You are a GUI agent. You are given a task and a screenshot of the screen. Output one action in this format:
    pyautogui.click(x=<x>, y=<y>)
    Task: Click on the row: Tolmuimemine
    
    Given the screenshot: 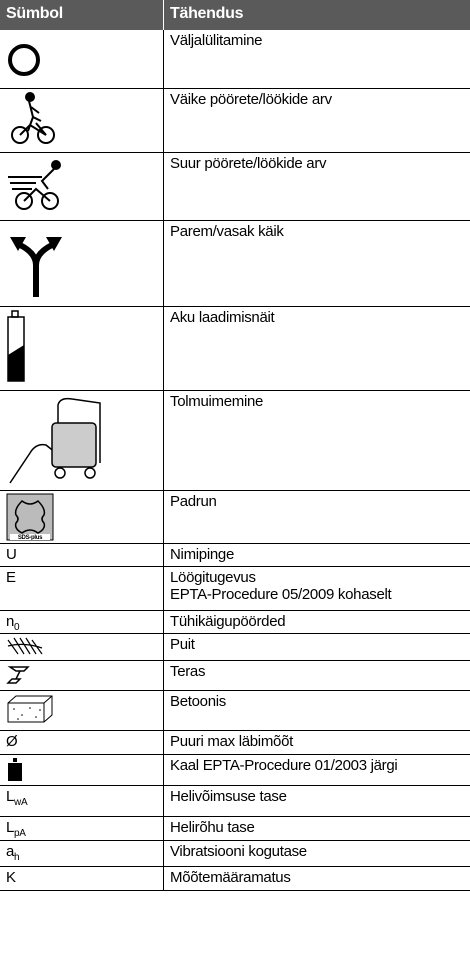 What is the action you would take?
    pyautogui.click(x=235, y=440)
    